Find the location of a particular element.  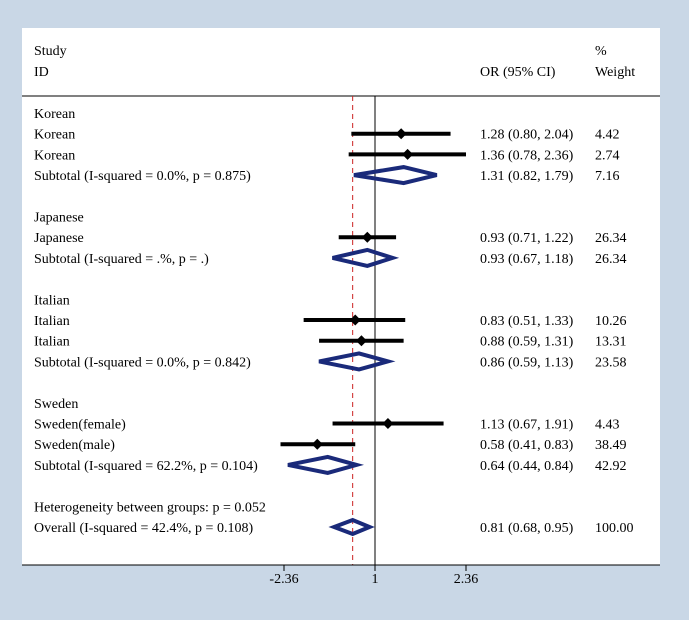

x-tick-label: 1 is located at coordinates (375, 579).